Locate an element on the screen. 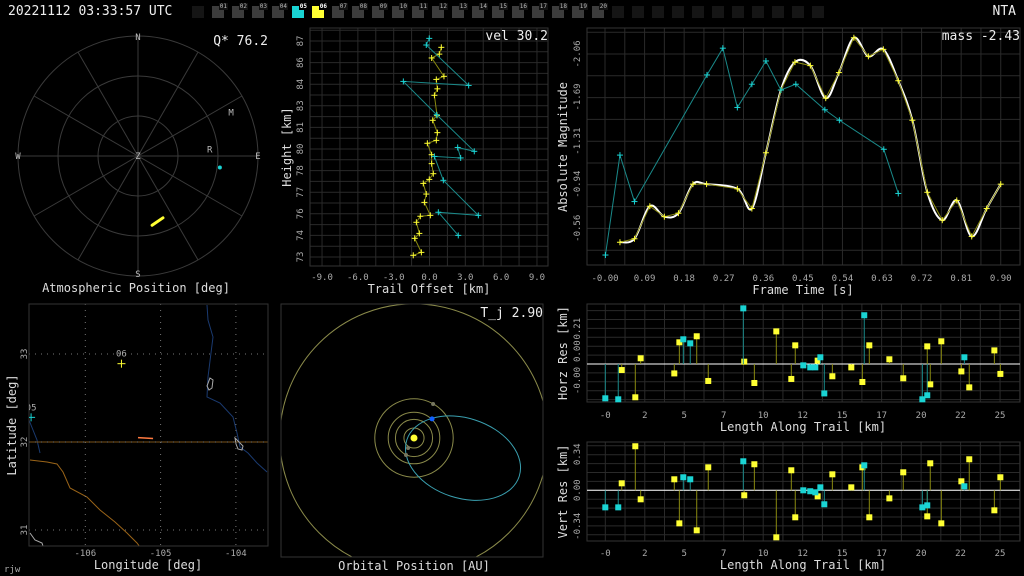 This screenshot has height=576, width=1024. station-box-14: 14 is located at coordinates (480, 10).